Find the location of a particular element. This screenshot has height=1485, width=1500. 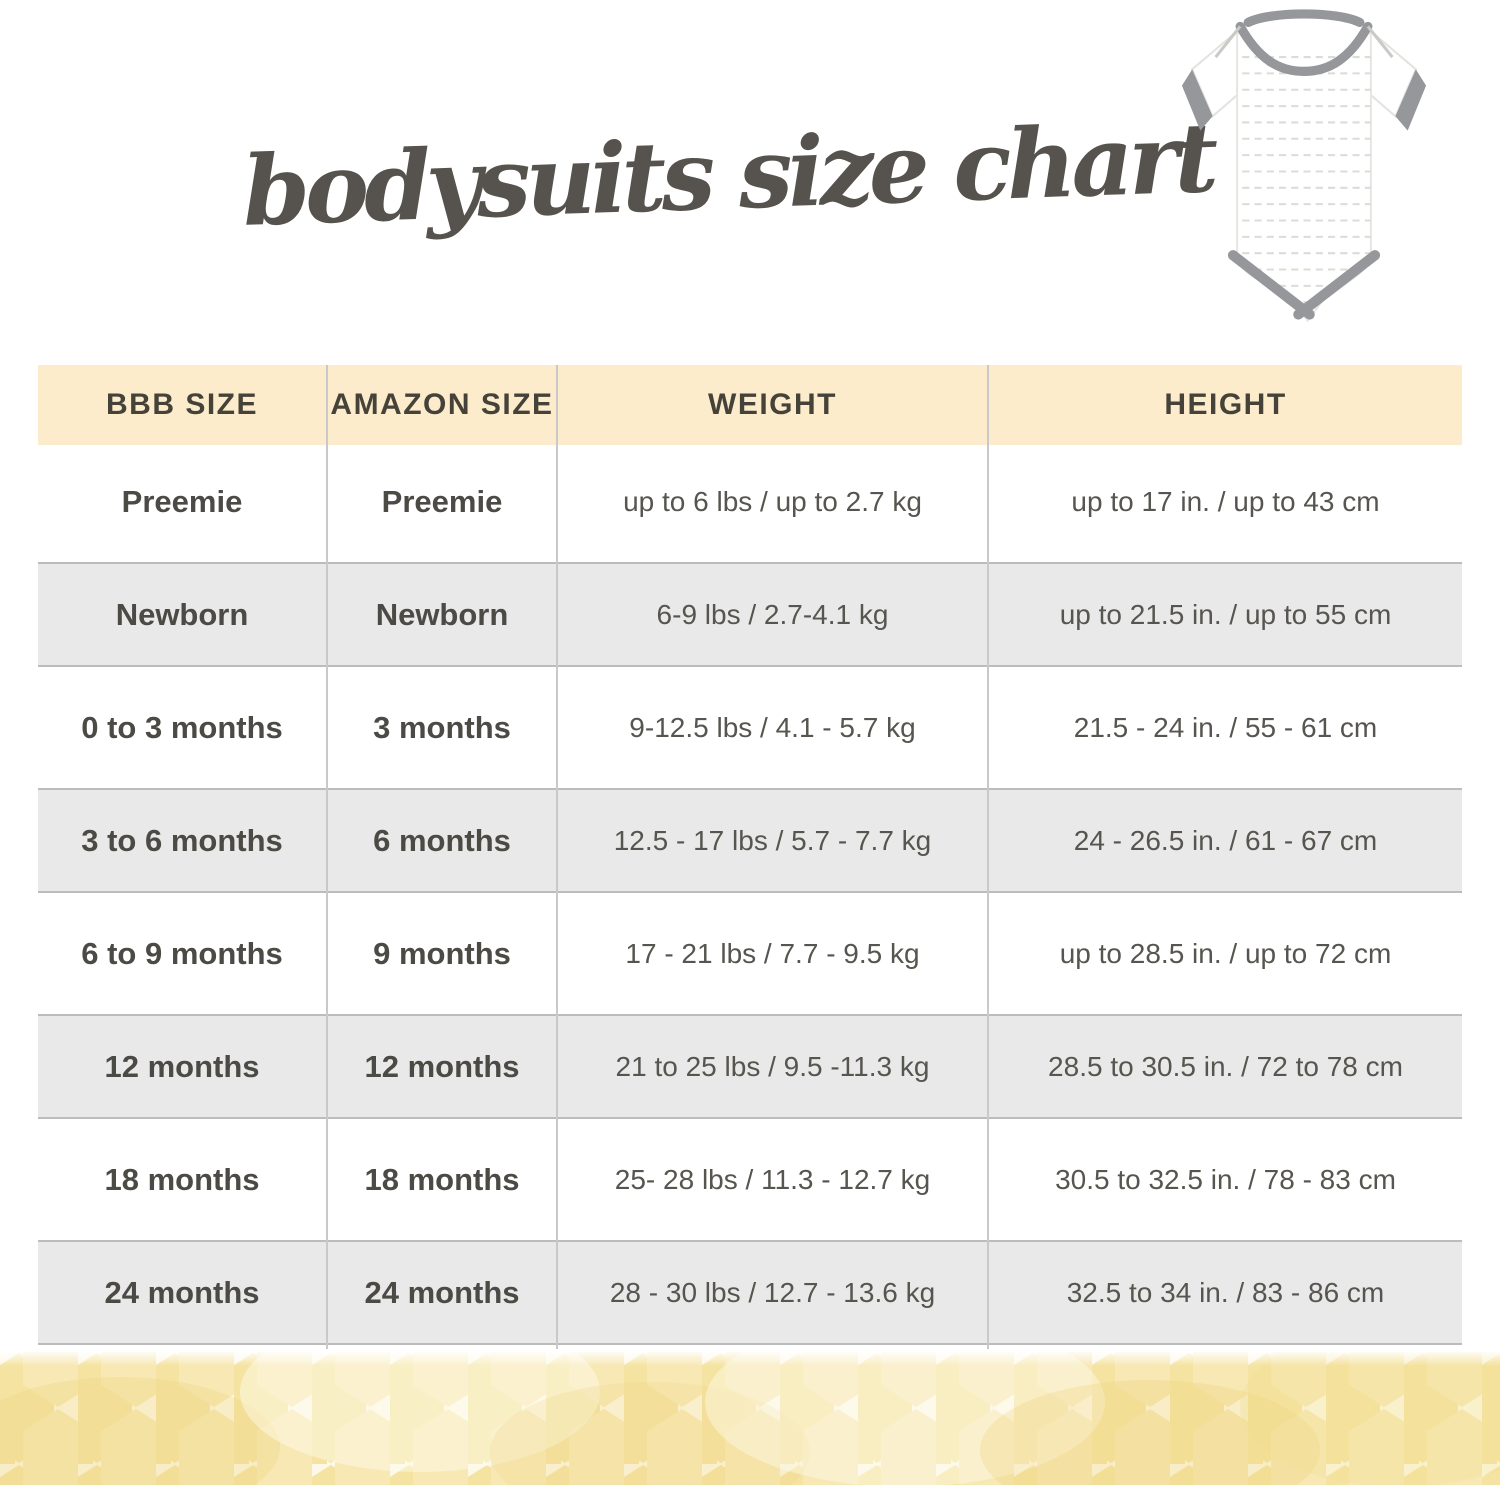

cell-weight: 6-9 lbs / 2.7-4.1 kg is located at coordinates (773, 614).